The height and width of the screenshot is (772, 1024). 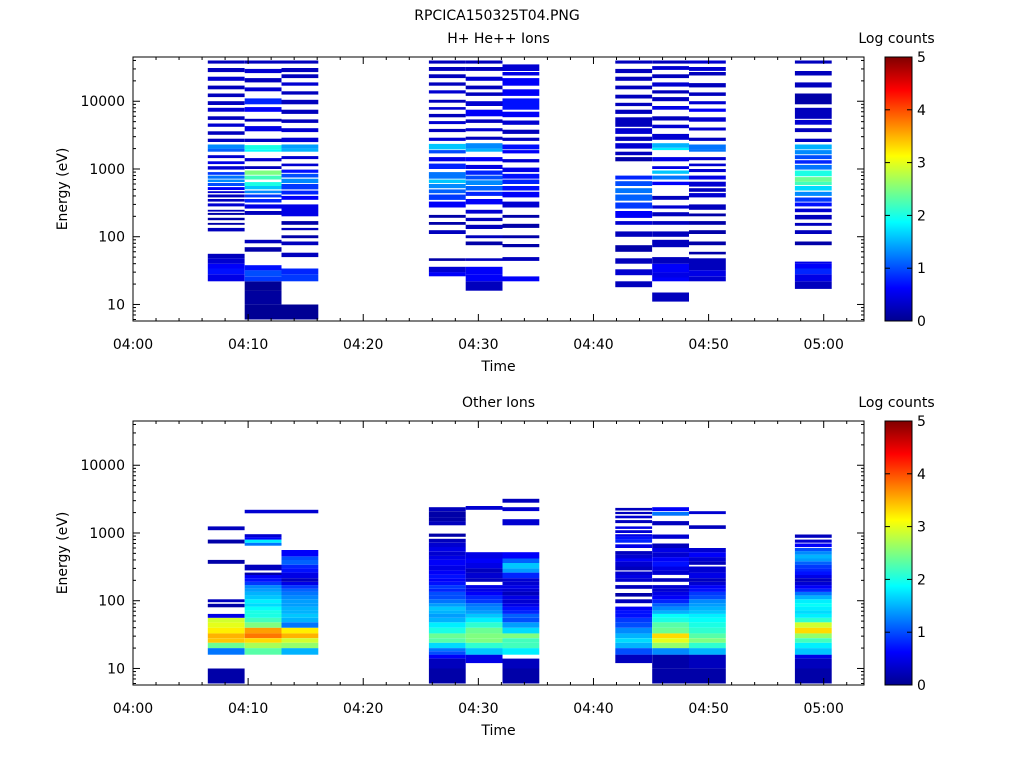 I want to click on y-tick-label: 10, so click(x=116, y=669).